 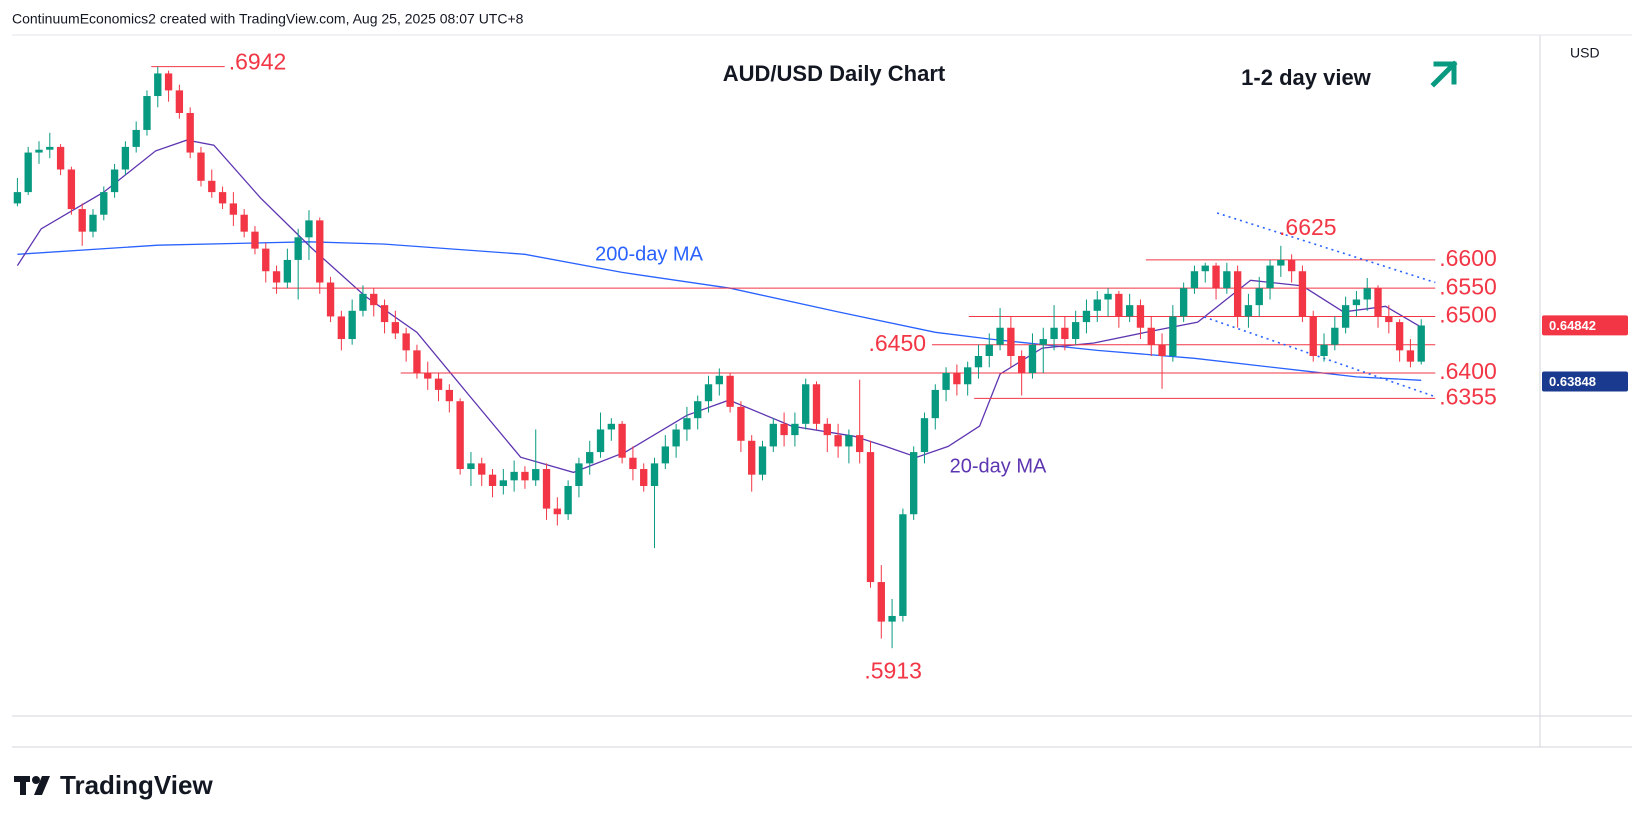 What do you see at coordinates (998, 466) in the screenshot?
I see `moving-average-label: 20-day MA` at bounding box center [998, 466].